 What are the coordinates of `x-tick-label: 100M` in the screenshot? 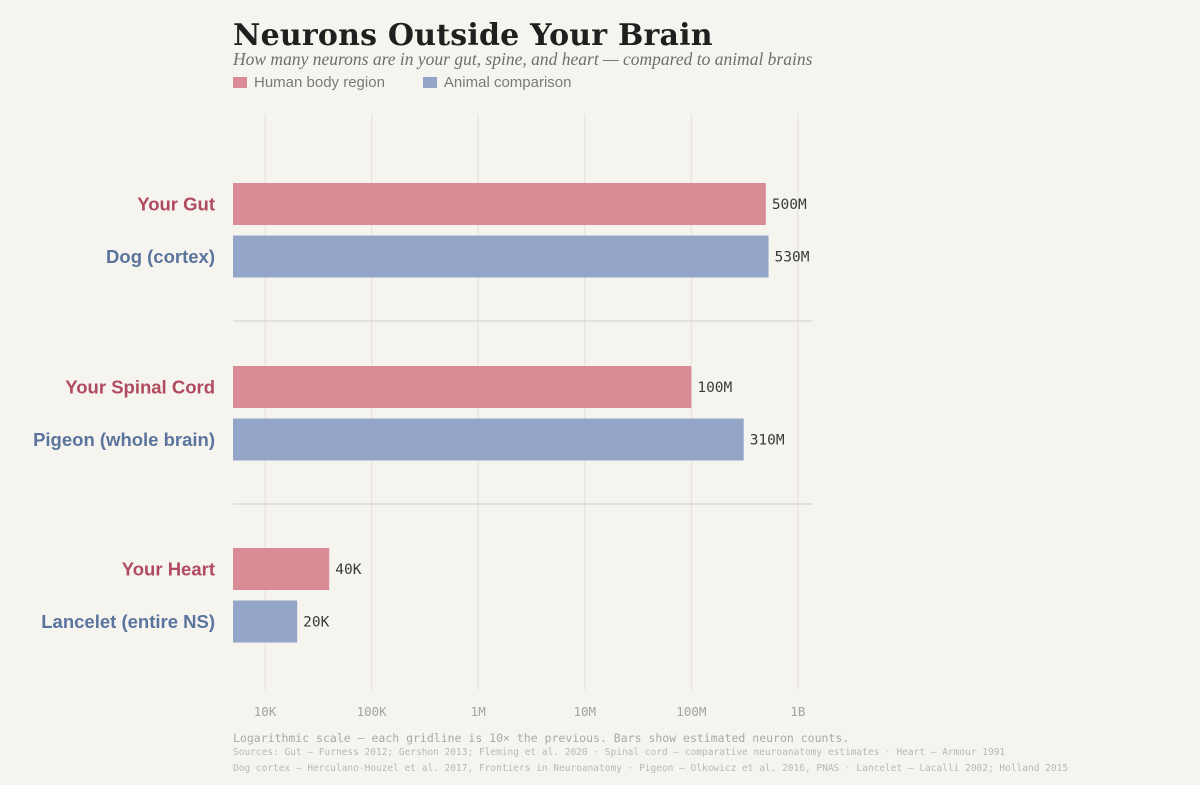 It's located at (691, 711).